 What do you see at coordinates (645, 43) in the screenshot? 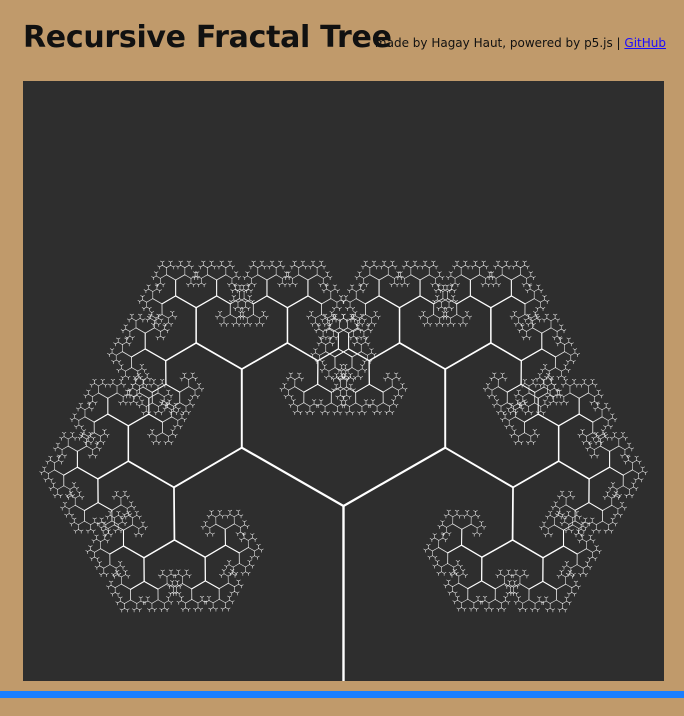
I see `github-link: GitHub` at bounding box center [645, 43].